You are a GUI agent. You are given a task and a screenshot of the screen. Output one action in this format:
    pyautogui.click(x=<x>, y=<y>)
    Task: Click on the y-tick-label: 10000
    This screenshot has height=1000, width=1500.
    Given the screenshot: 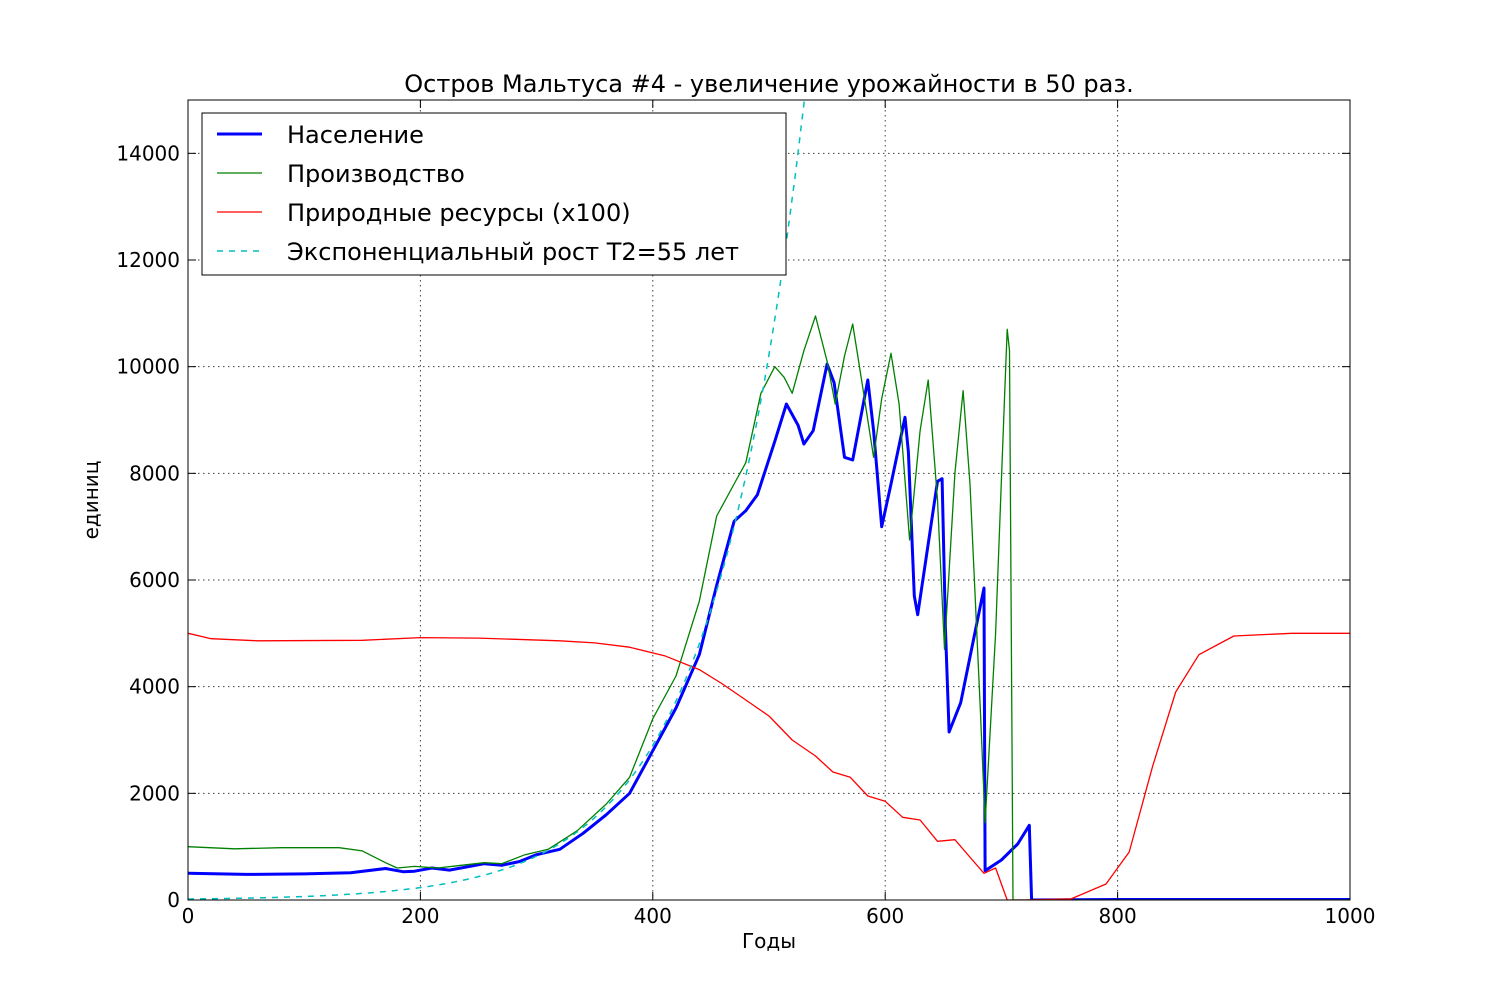 What is the action you would take?
    pyautogui.click(x=148, y=367)
    